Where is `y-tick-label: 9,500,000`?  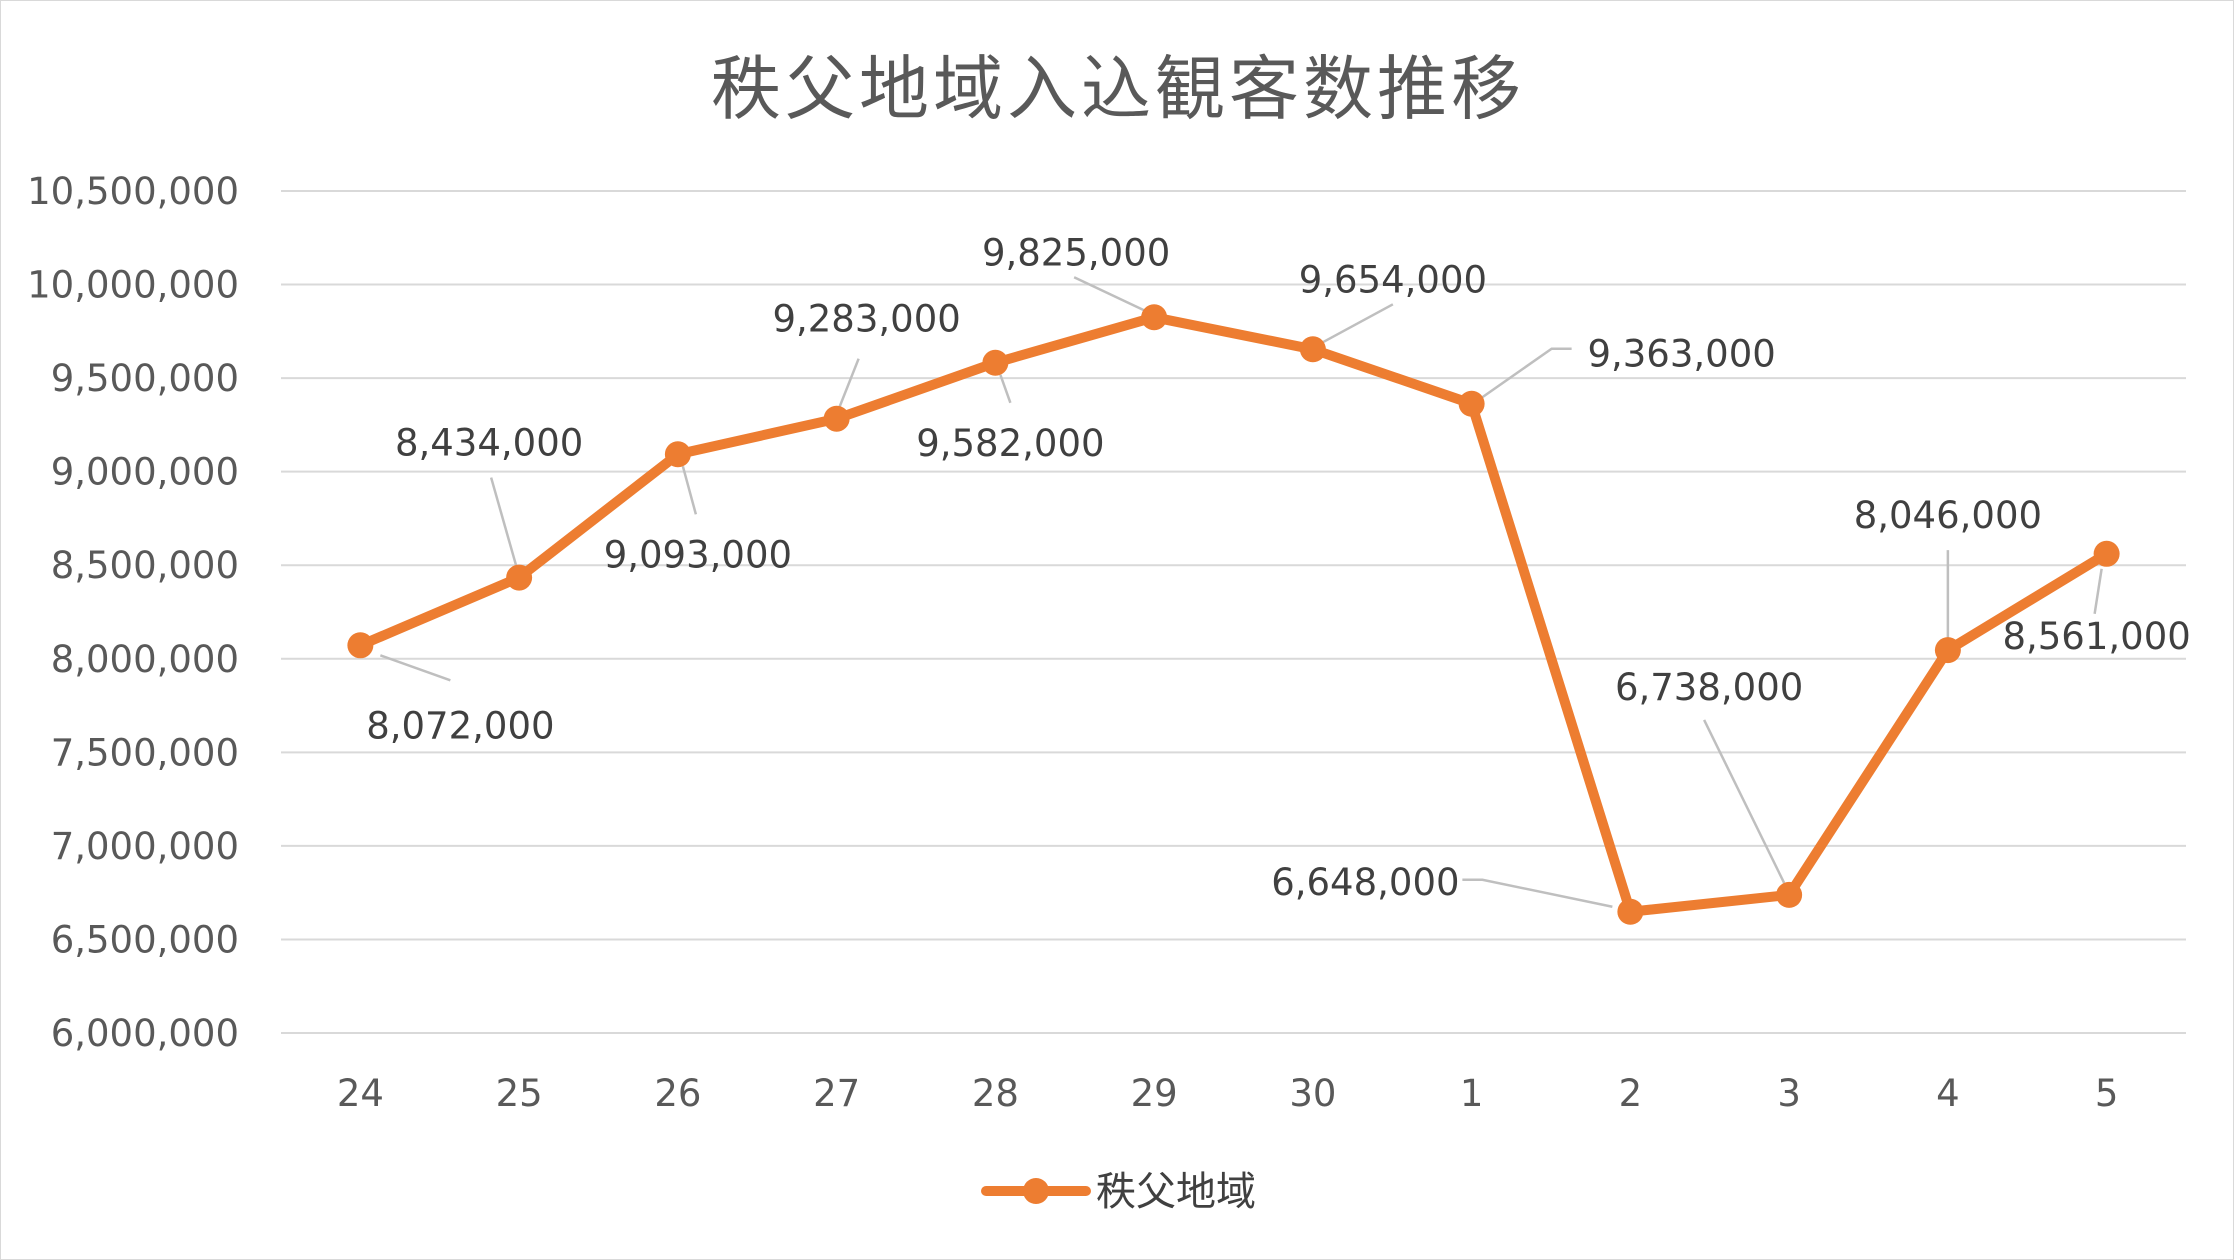
y-tick-label: 9,500,000 is located at coordinates (145, 378).